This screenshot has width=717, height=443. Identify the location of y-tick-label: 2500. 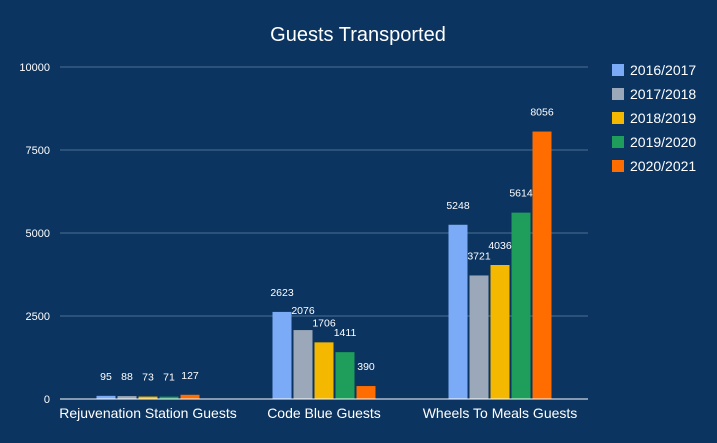
(38, 317).